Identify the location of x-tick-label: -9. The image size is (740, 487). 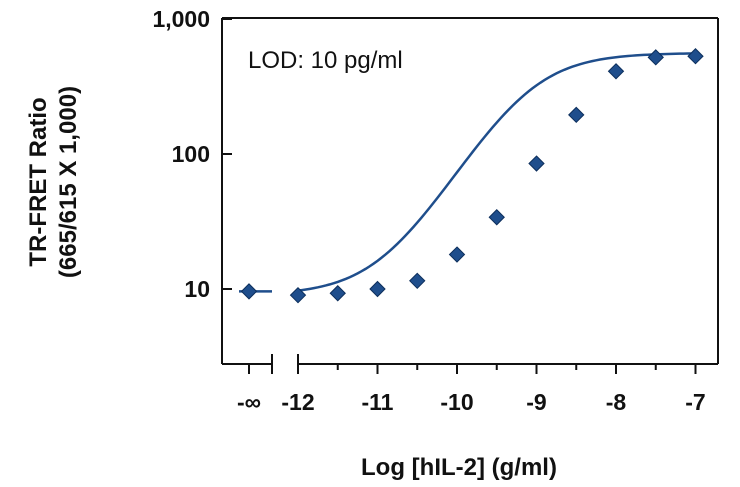
(536, 402).